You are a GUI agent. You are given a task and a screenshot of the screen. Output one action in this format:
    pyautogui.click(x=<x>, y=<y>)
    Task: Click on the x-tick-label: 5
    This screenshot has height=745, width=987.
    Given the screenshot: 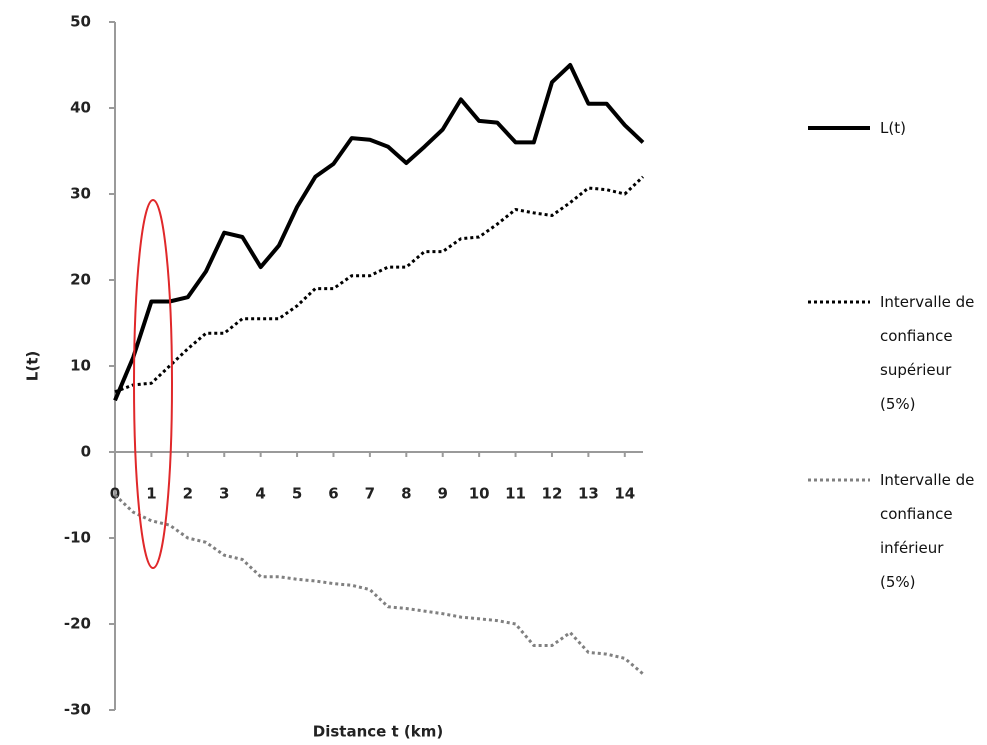 What is the action you would take?
    pyautogui.click(x=297, y=494)
    